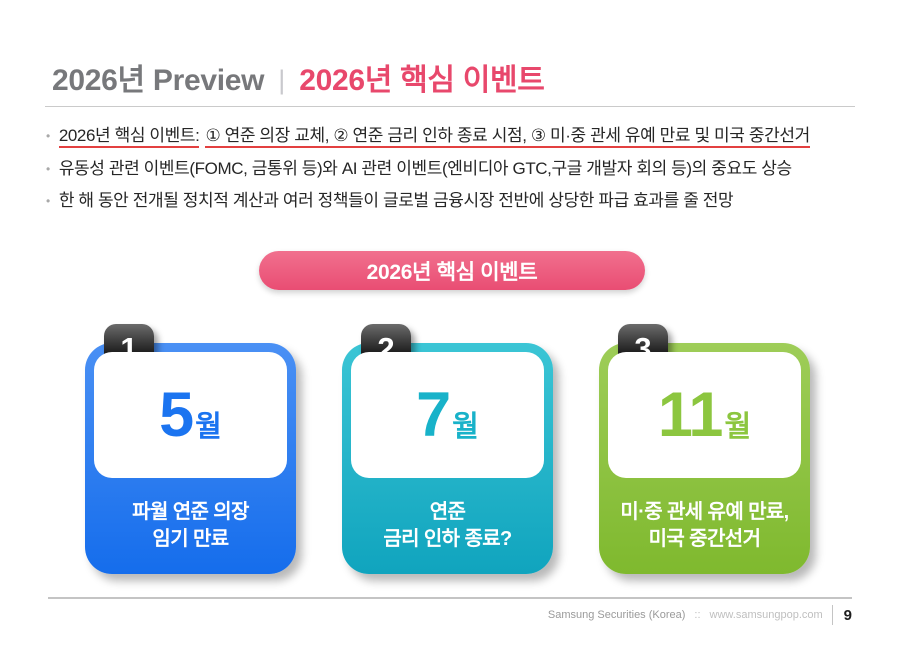 This screenshot has width=900, height=648. Describe the element at coordinates (129, 137) in the screenshot. I see `bullet-1-lead: 2026년 핵심 이벤트:` at that location.